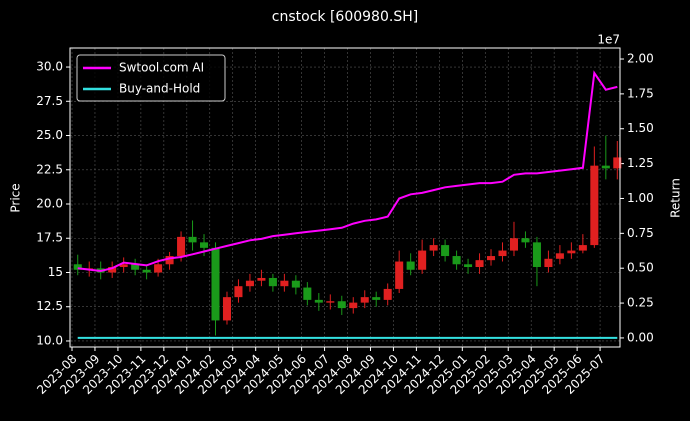 The image size is (690, 421). I want to click on legend-label: Swtool.com AI, so click(161, 68).